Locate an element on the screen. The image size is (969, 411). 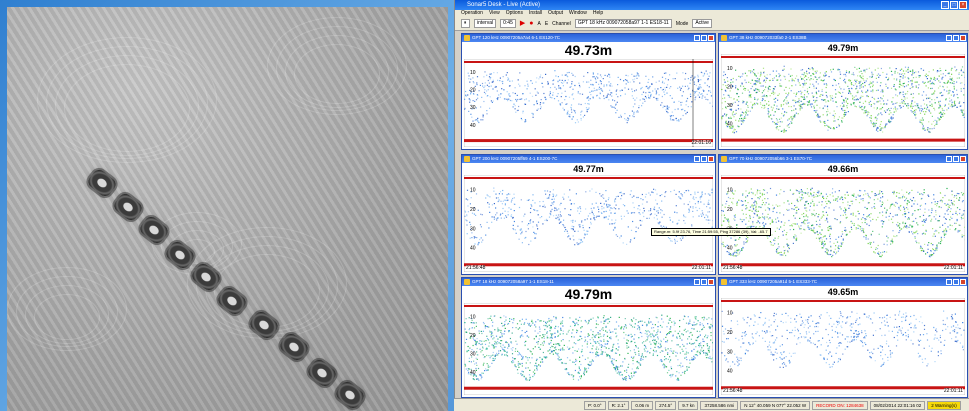
status-field: R: 2.1° is located at coordinates (618, 405).